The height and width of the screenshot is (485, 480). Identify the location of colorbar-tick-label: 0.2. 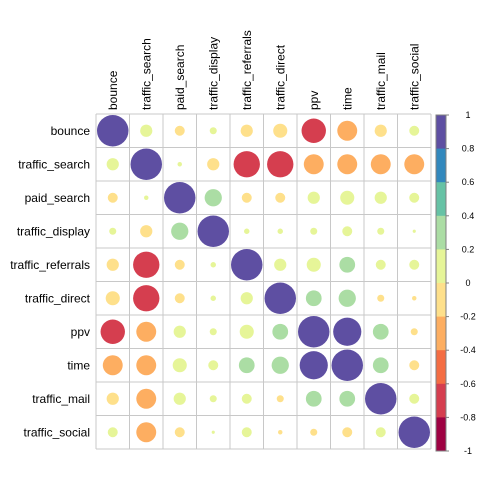
(468, 249).